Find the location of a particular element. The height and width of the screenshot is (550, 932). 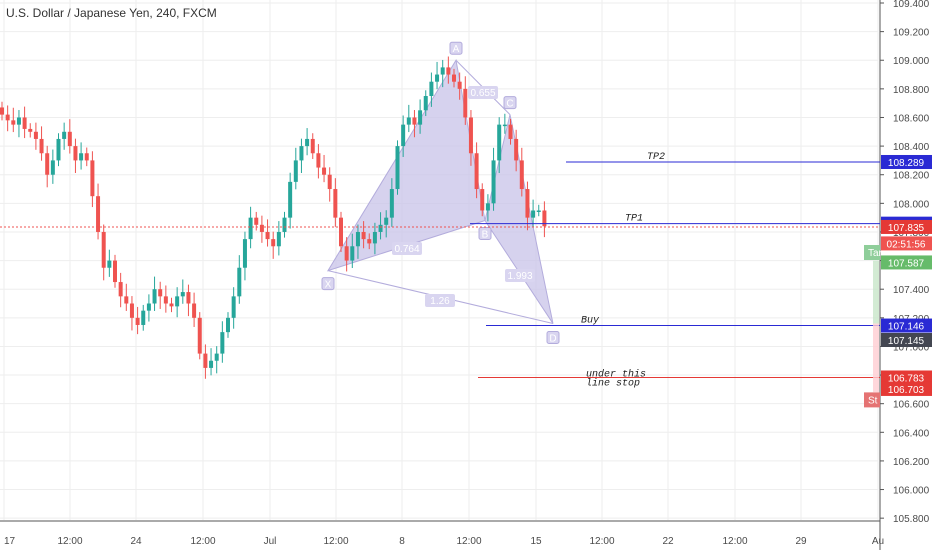

pattern-point-label: B is located at coordinates (485, 235).